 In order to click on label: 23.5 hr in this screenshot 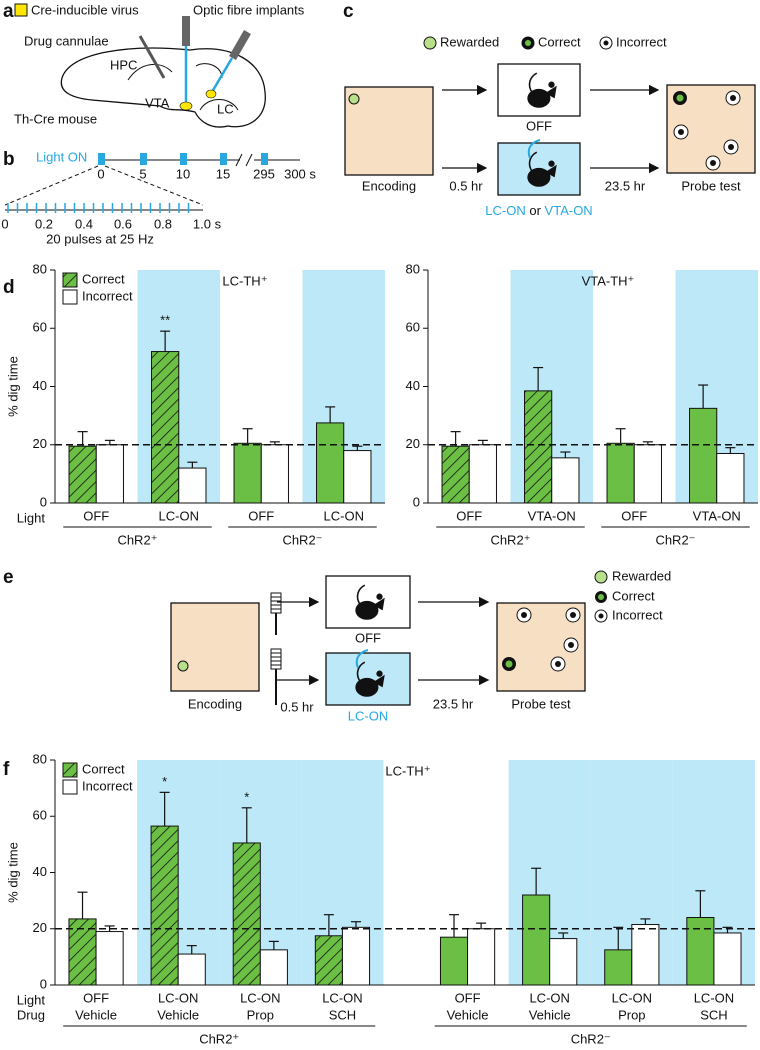, I will do `click(453, 703)`.